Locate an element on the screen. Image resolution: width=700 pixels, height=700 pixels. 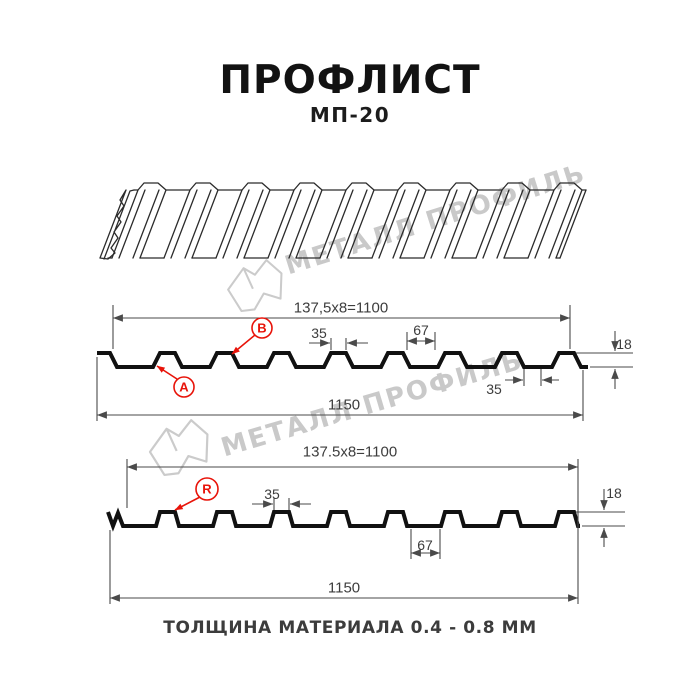
side-a-label: A is located at coordinates (184, 387).